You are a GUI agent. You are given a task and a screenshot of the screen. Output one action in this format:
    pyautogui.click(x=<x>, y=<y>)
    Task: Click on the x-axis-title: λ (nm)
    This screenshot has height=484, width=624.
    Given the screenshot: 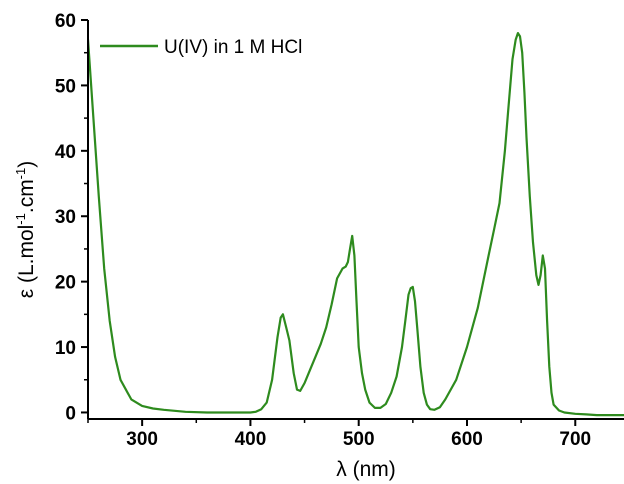 What is the action you would take?
    pyautogui.click(x=366, y=469)
    